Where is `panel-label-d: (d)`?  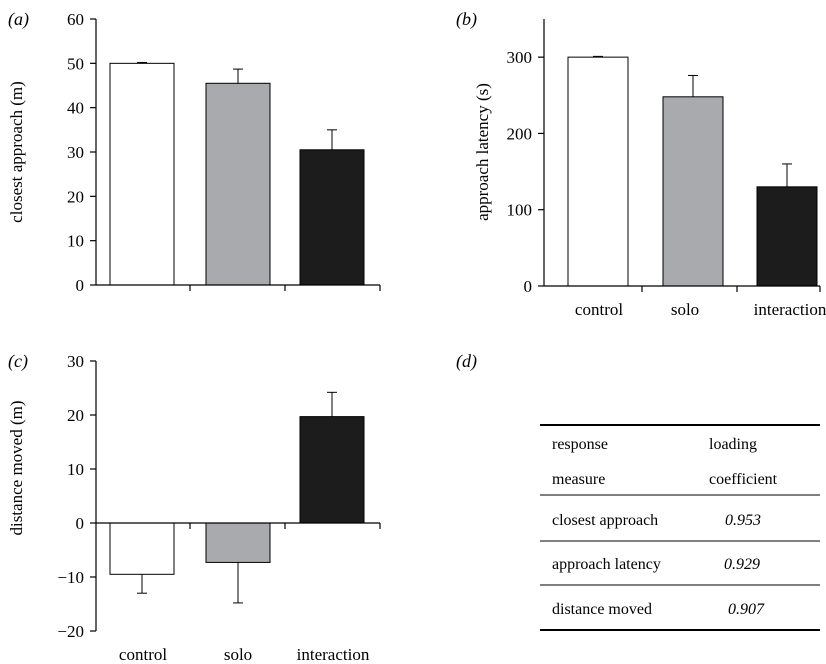
panel-label-d: (d) is located at coordinates (466, 361).